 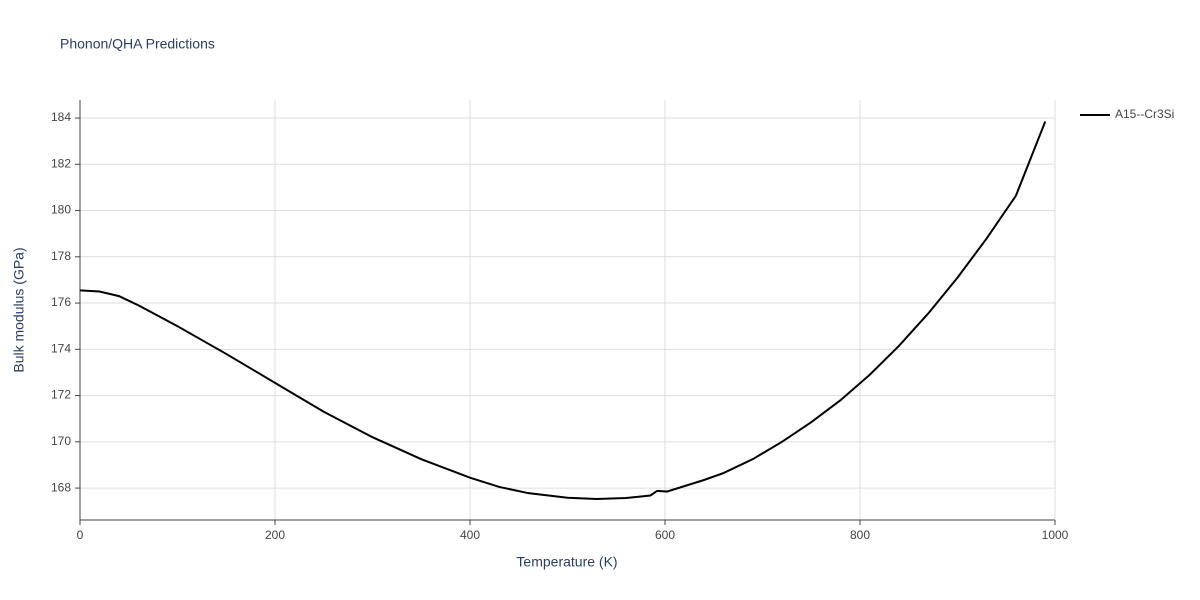 I want to click on y-axis-title: Bulk modulus (GPa), so click(x=19, y=309).